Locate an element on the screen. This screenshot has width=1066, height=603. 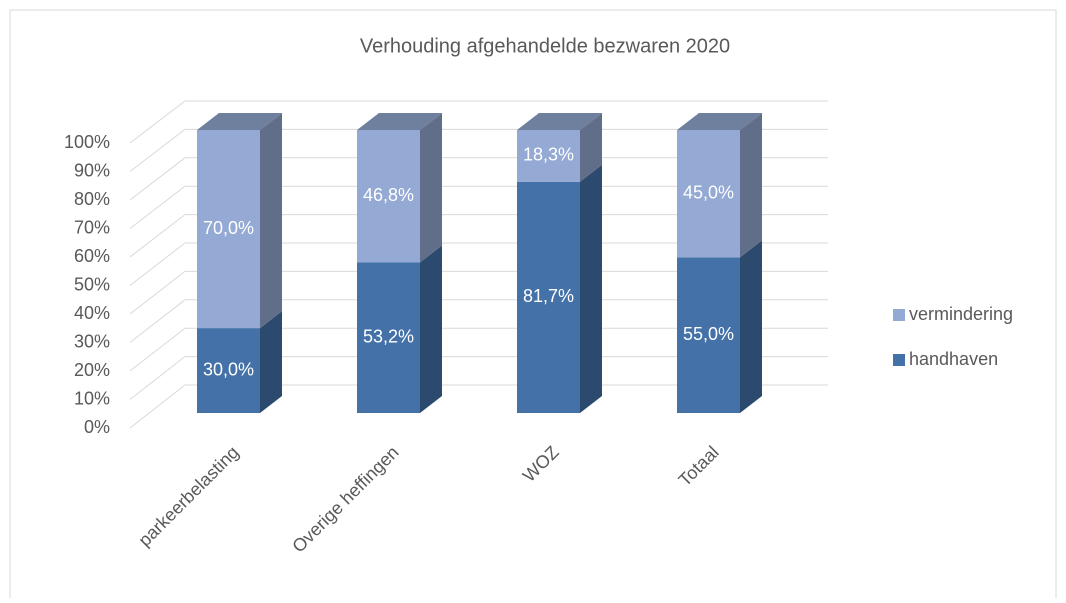
value-label: 55,0% is located at coordinates (708, 334).